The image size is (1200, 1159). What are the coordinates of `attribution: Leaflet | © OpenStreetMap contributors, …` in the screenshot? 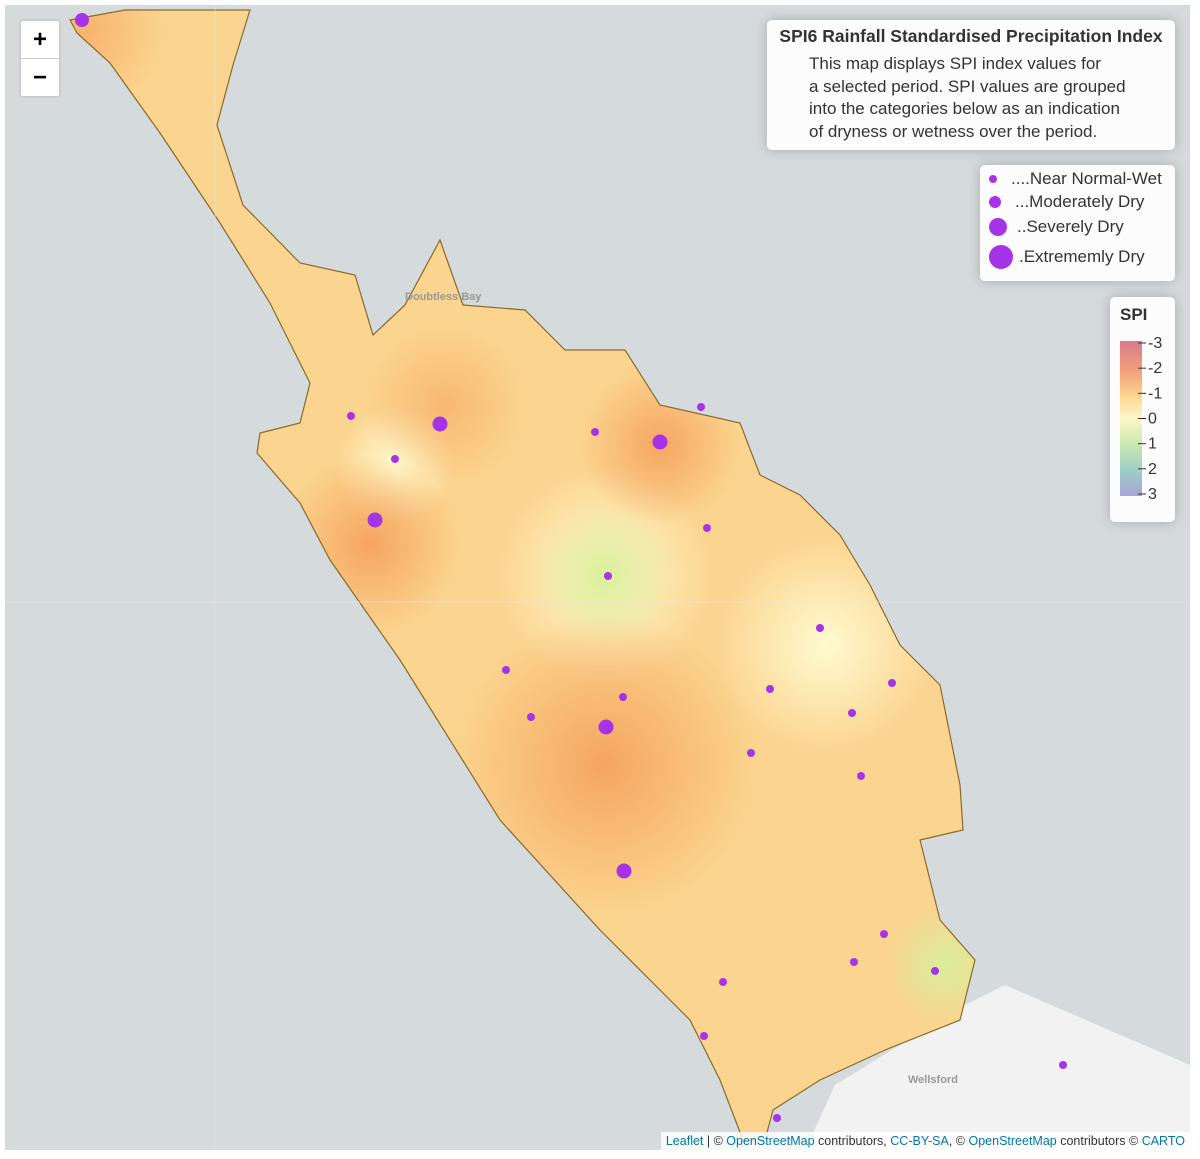 It's located at (925, 1141).